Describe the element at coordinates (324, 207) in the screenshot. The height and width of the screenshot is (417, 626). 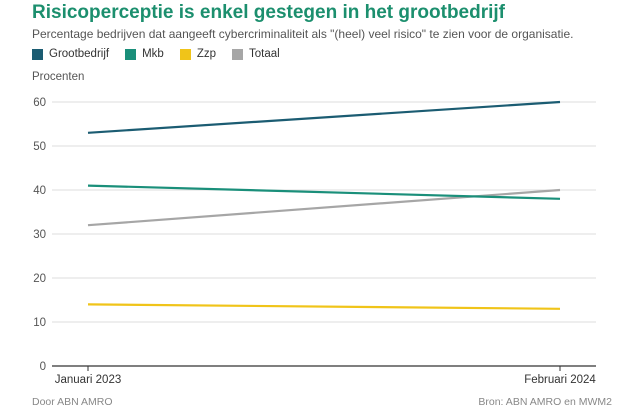
I see `series-line-totaal` at that location.